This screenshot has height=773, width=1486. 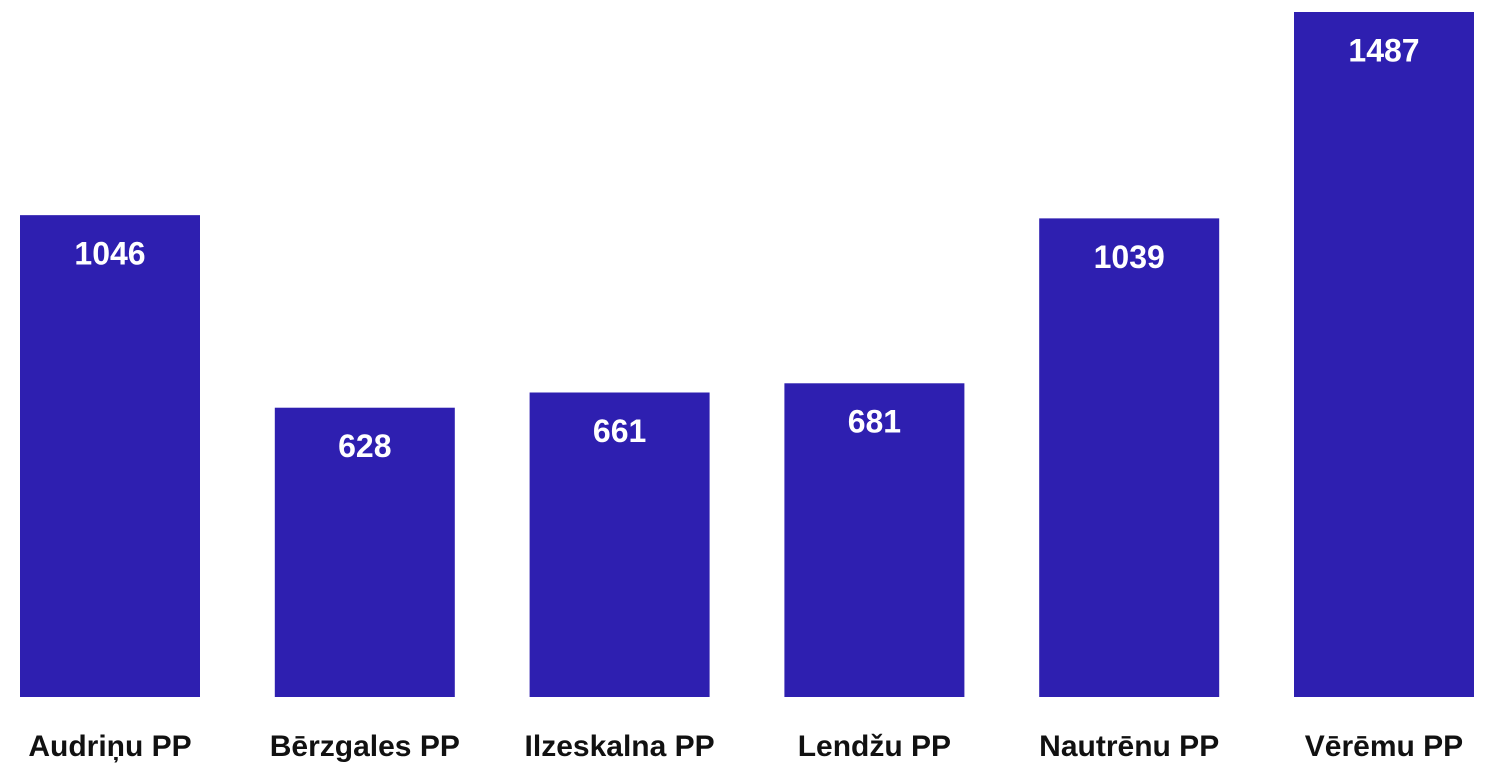 What do you see at coordinates (1129, 257) in the screenshot?
I see `value-label: 1039` at bounding box center [1129, 257].